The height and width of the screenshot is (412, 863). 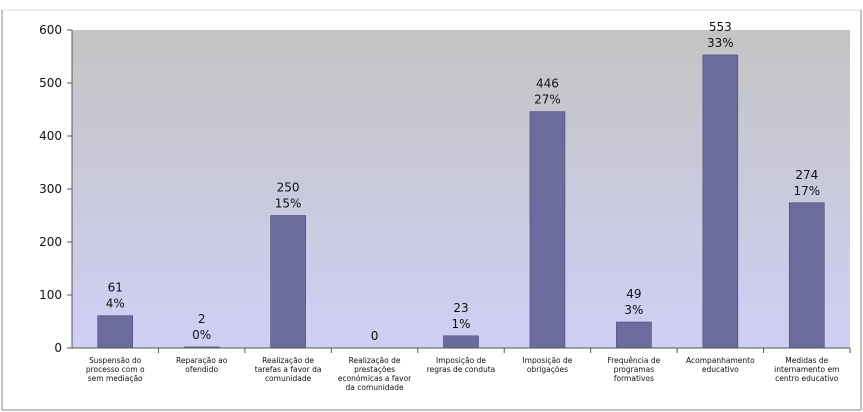 I want to click on bar-value-label: 61, so click(x=115, y=288).